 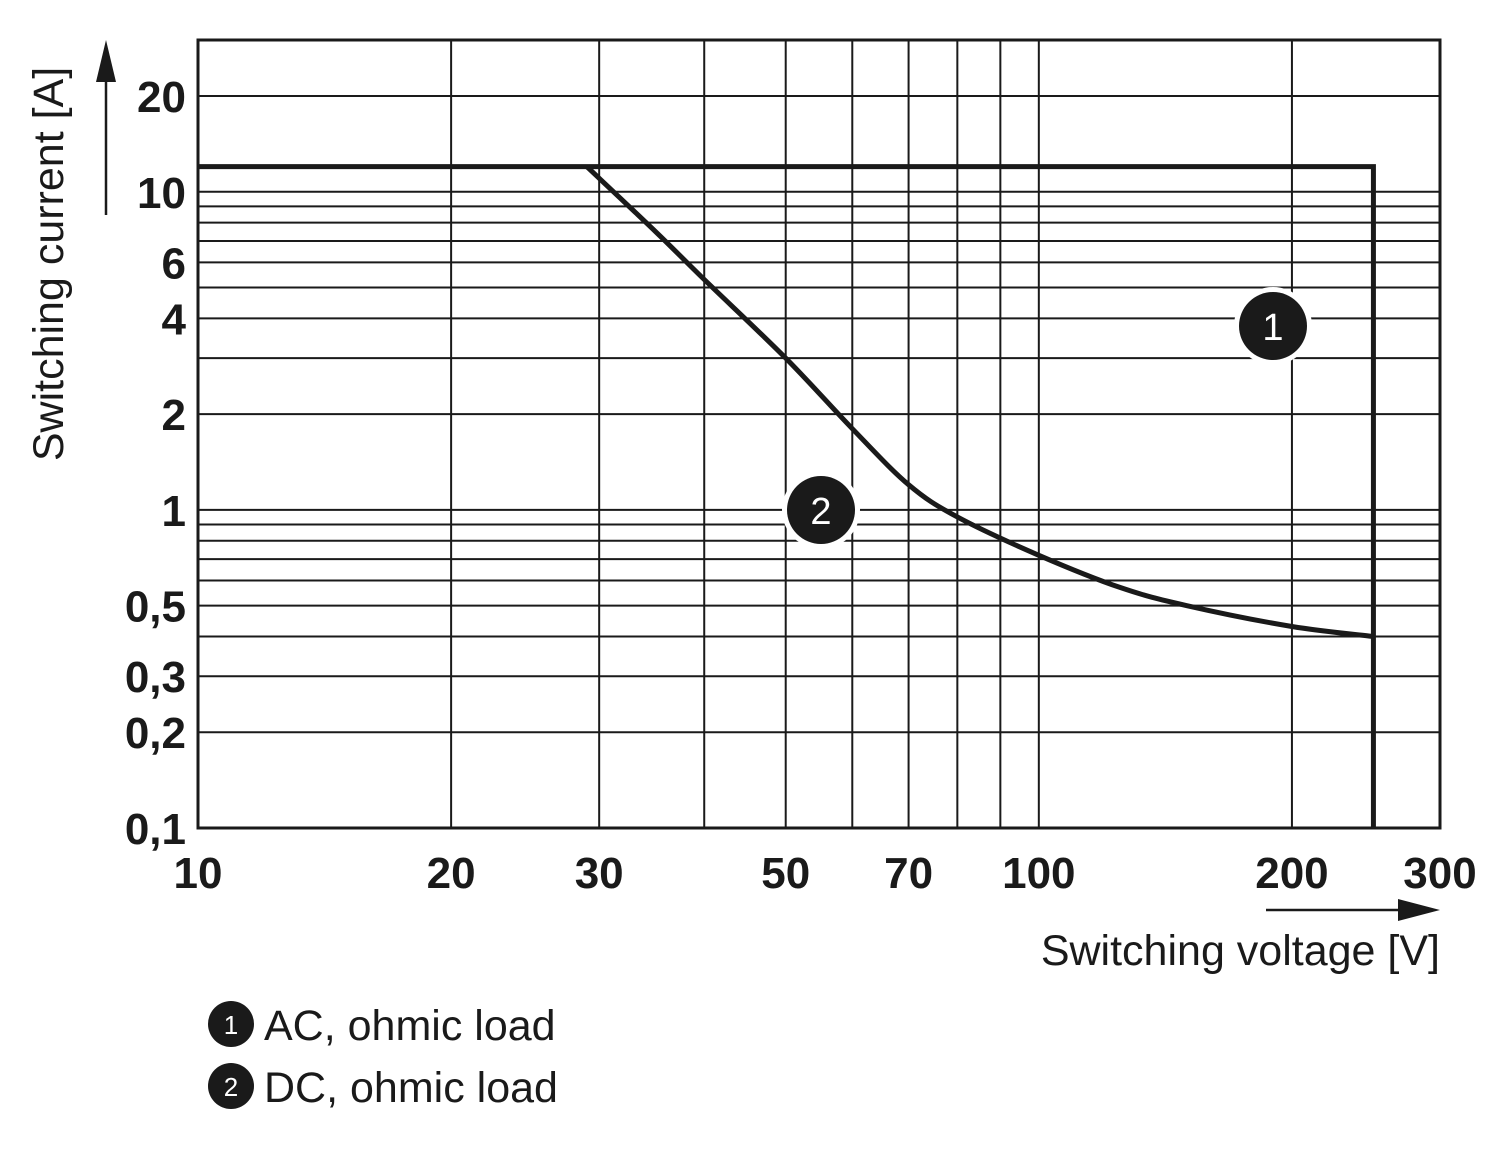 I want to click on legend-item-ac: 1 AC, ohmic load, so click(x=382, y=1025).